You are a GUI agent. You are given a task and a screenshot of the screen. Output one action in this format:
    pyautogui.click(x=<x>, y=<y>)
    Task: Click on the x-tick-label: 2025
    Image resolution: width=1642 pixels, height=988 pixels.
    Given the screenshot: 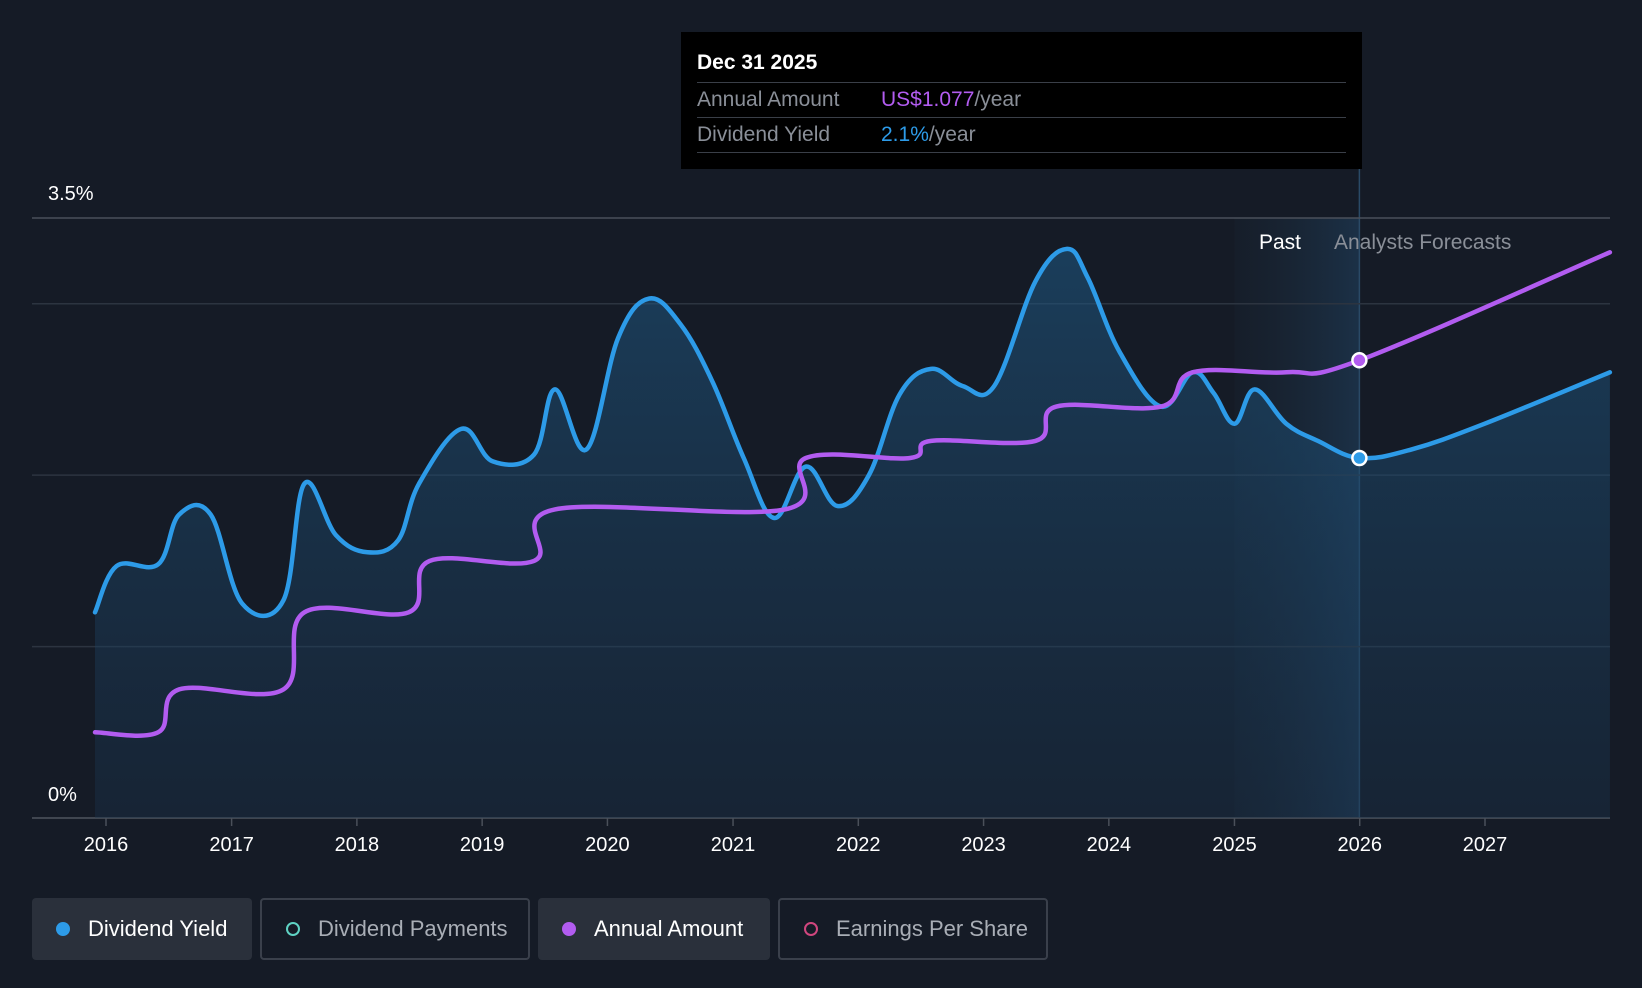 What is the action you would take?
    pyautogui.click(x=1234, y=845)
    